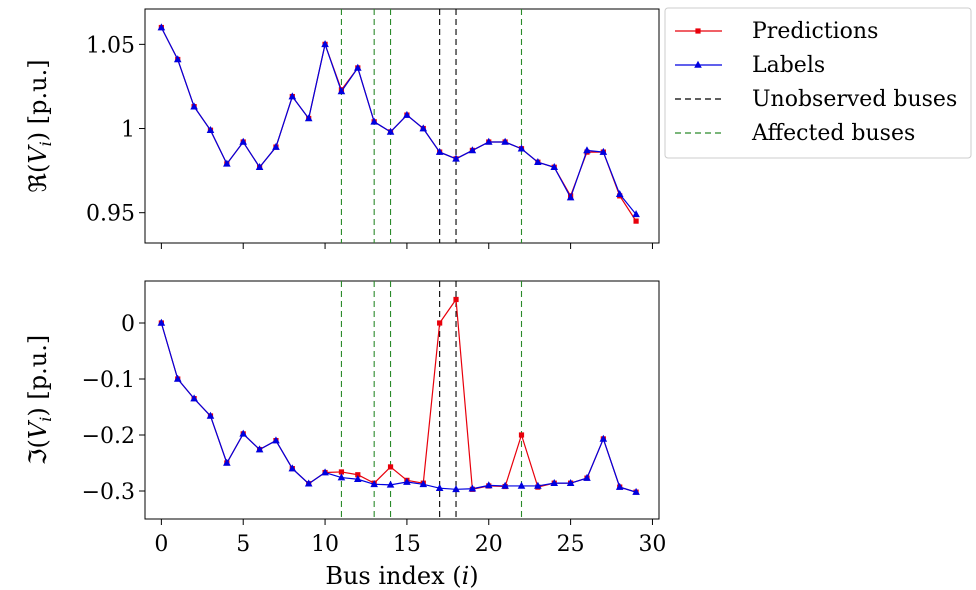 The image size is (976, 590). I want to click on y-tick-label: 0, so click(128, 324).